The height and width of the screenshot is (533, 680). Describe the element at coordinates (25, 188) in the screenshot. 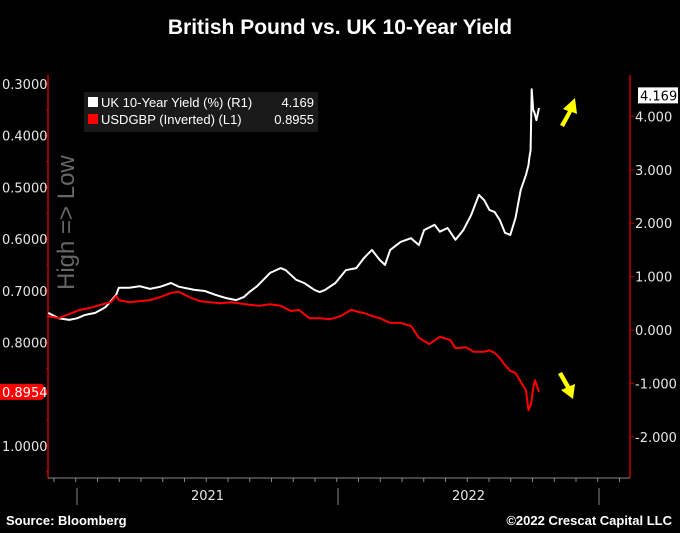

I see `left-tick-label: 0.5000` at that location.